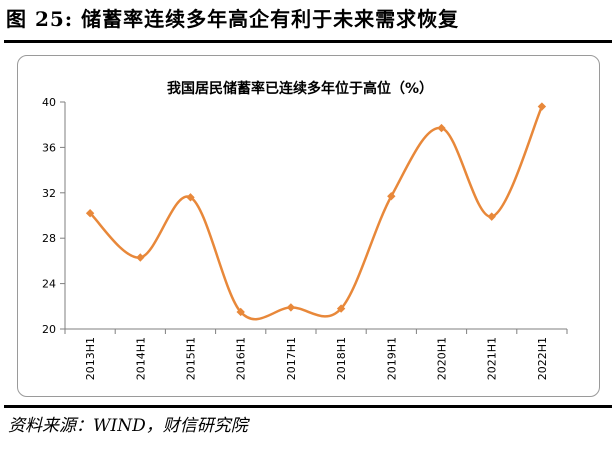  Describe the element at coordinates (308, 406) in the screenshot. I see `bottom-rule` at that location.